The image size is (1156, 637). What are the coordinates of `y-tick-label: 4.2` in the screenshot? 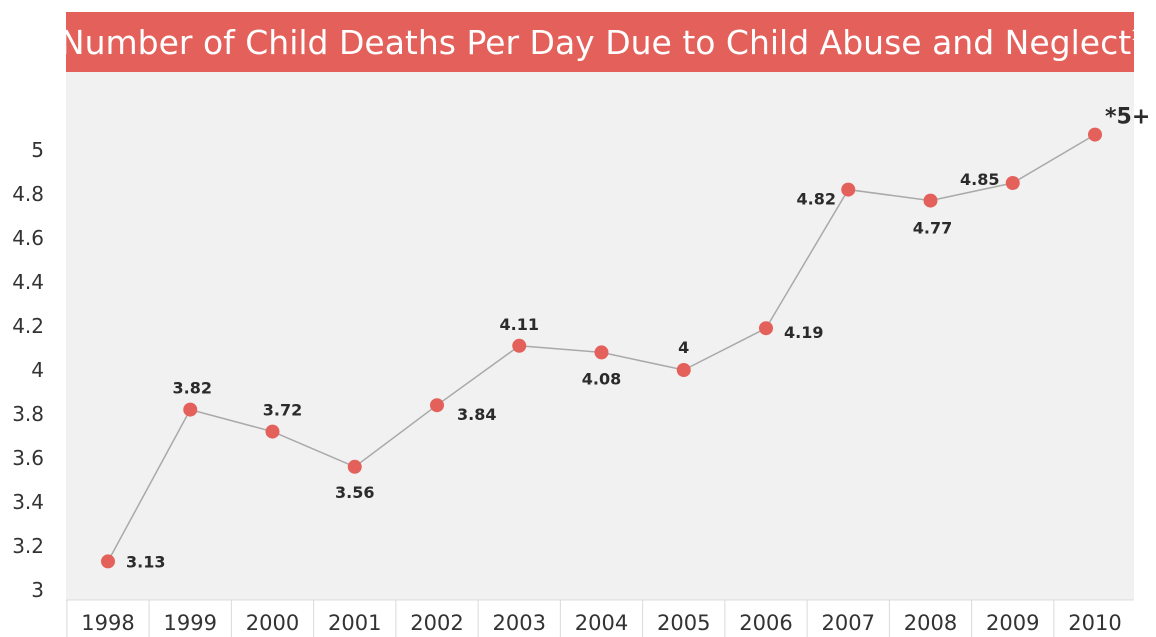 It's located at (28, 326).